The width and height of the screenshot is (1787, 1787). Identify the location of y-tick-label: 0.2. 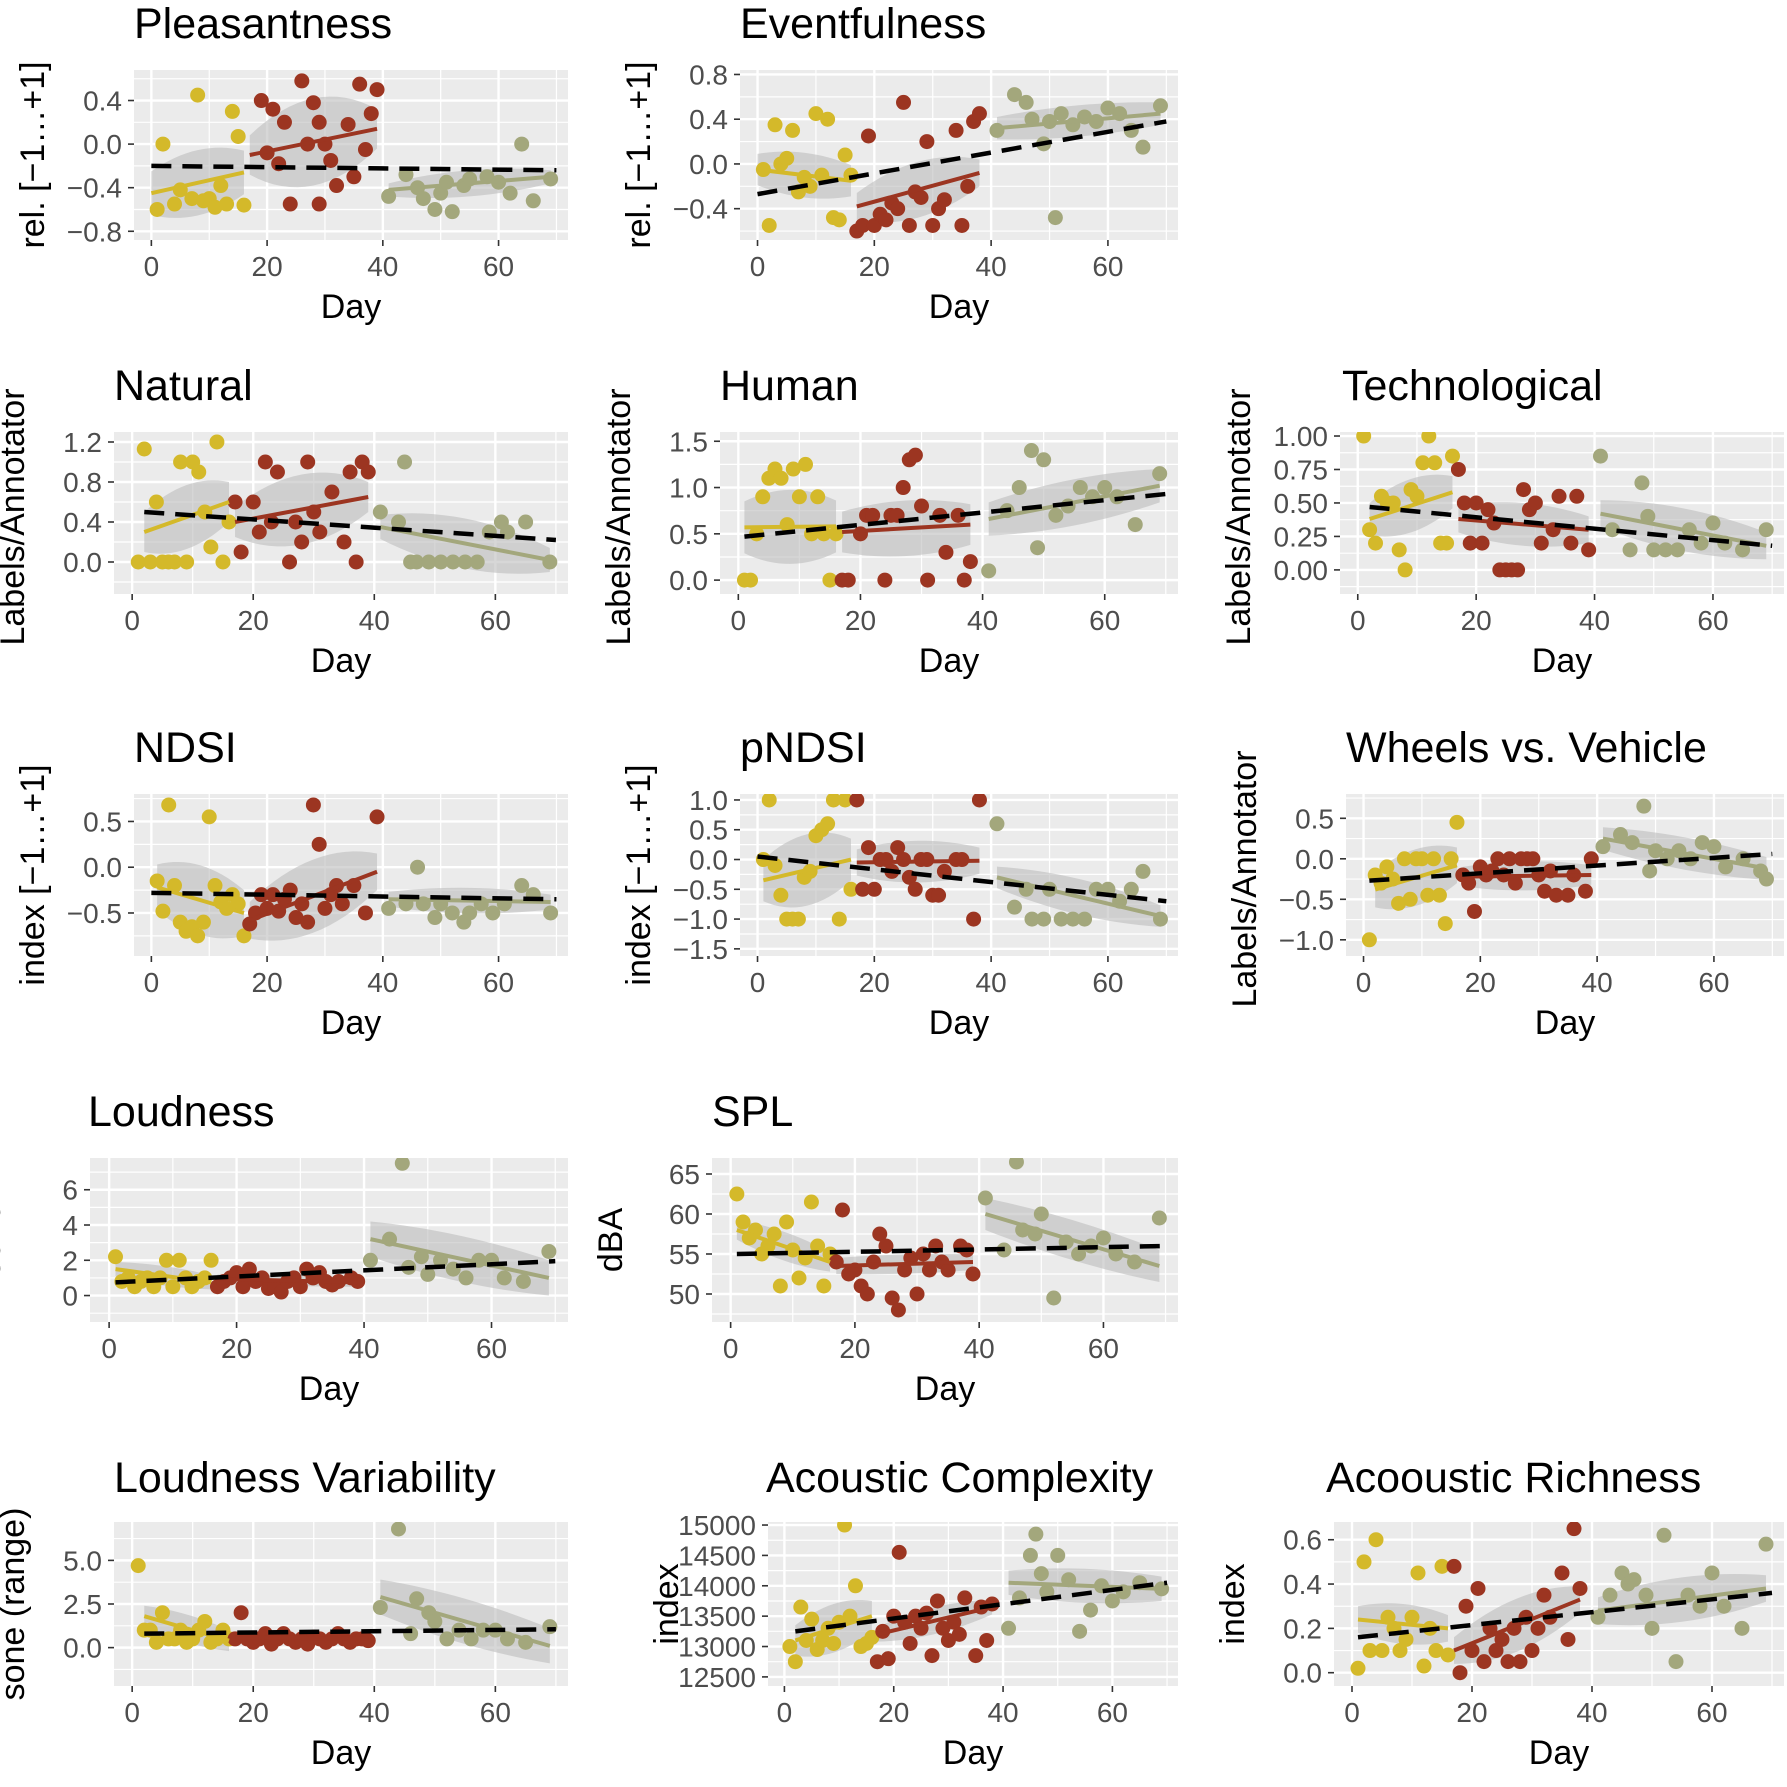
(1302, 1628).